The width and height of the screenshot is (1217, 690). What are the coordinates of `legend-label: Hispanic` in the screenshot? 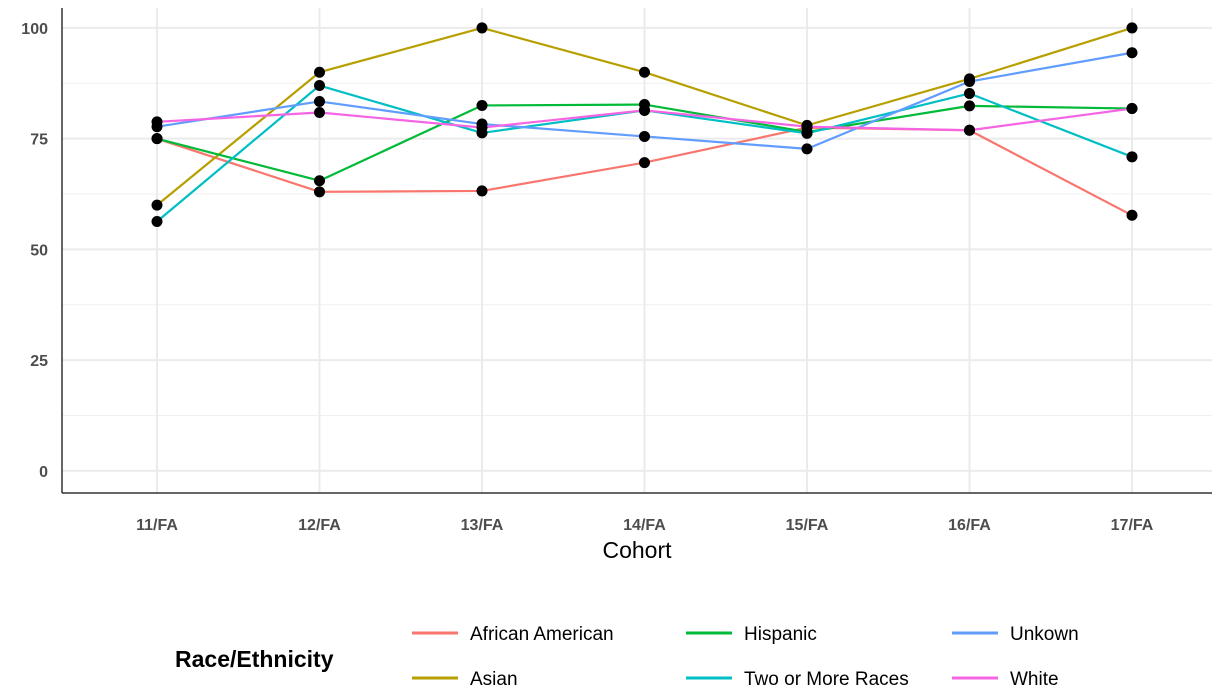 It's located at (780, 634).